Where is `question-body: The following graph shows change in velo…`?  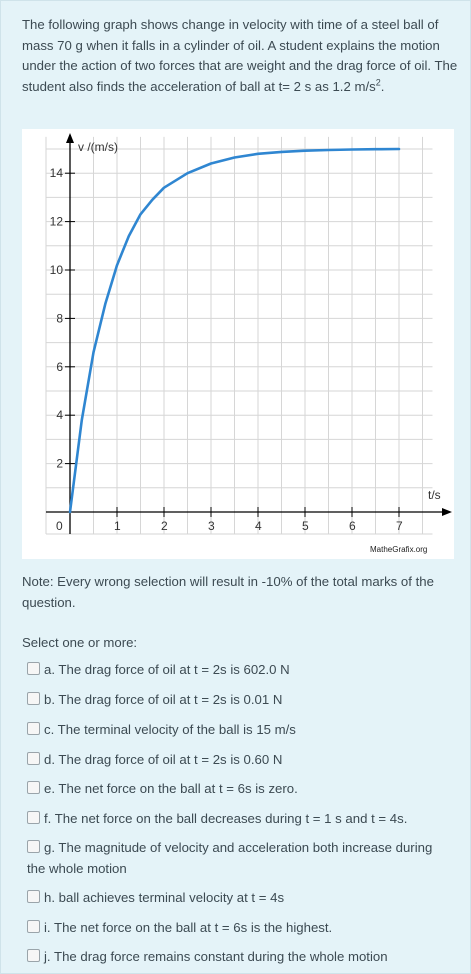
question-body: The following graph shows change in velo… is located at coordinates (240, 55).